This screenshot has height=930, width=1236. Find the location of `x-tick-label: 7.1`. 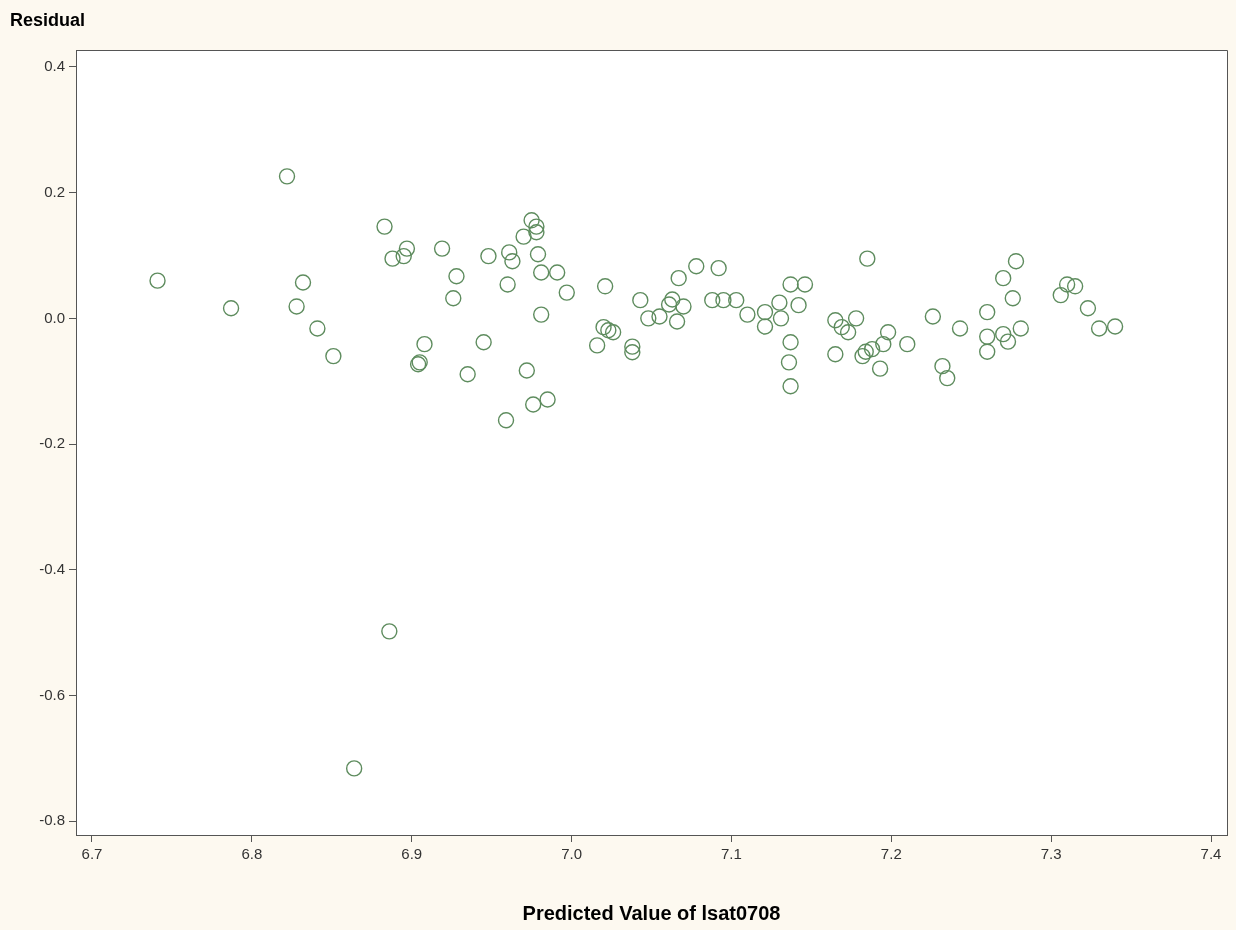

x-tick-label: 7.1 is located at coordinates (731, 854).